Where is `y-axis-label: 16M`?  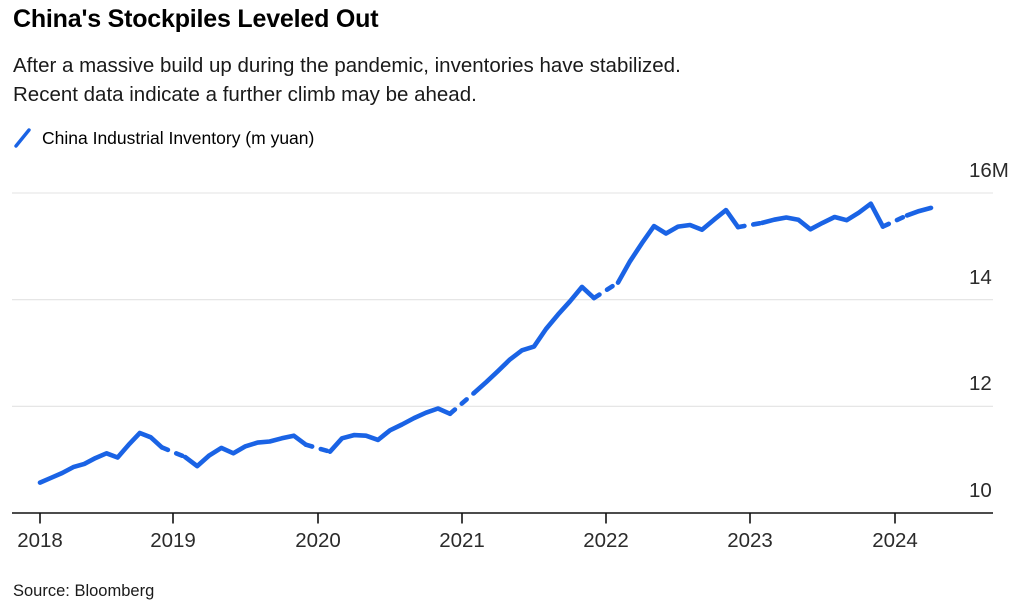 y-axis-label: 16M is located at coordinates (989, 170).